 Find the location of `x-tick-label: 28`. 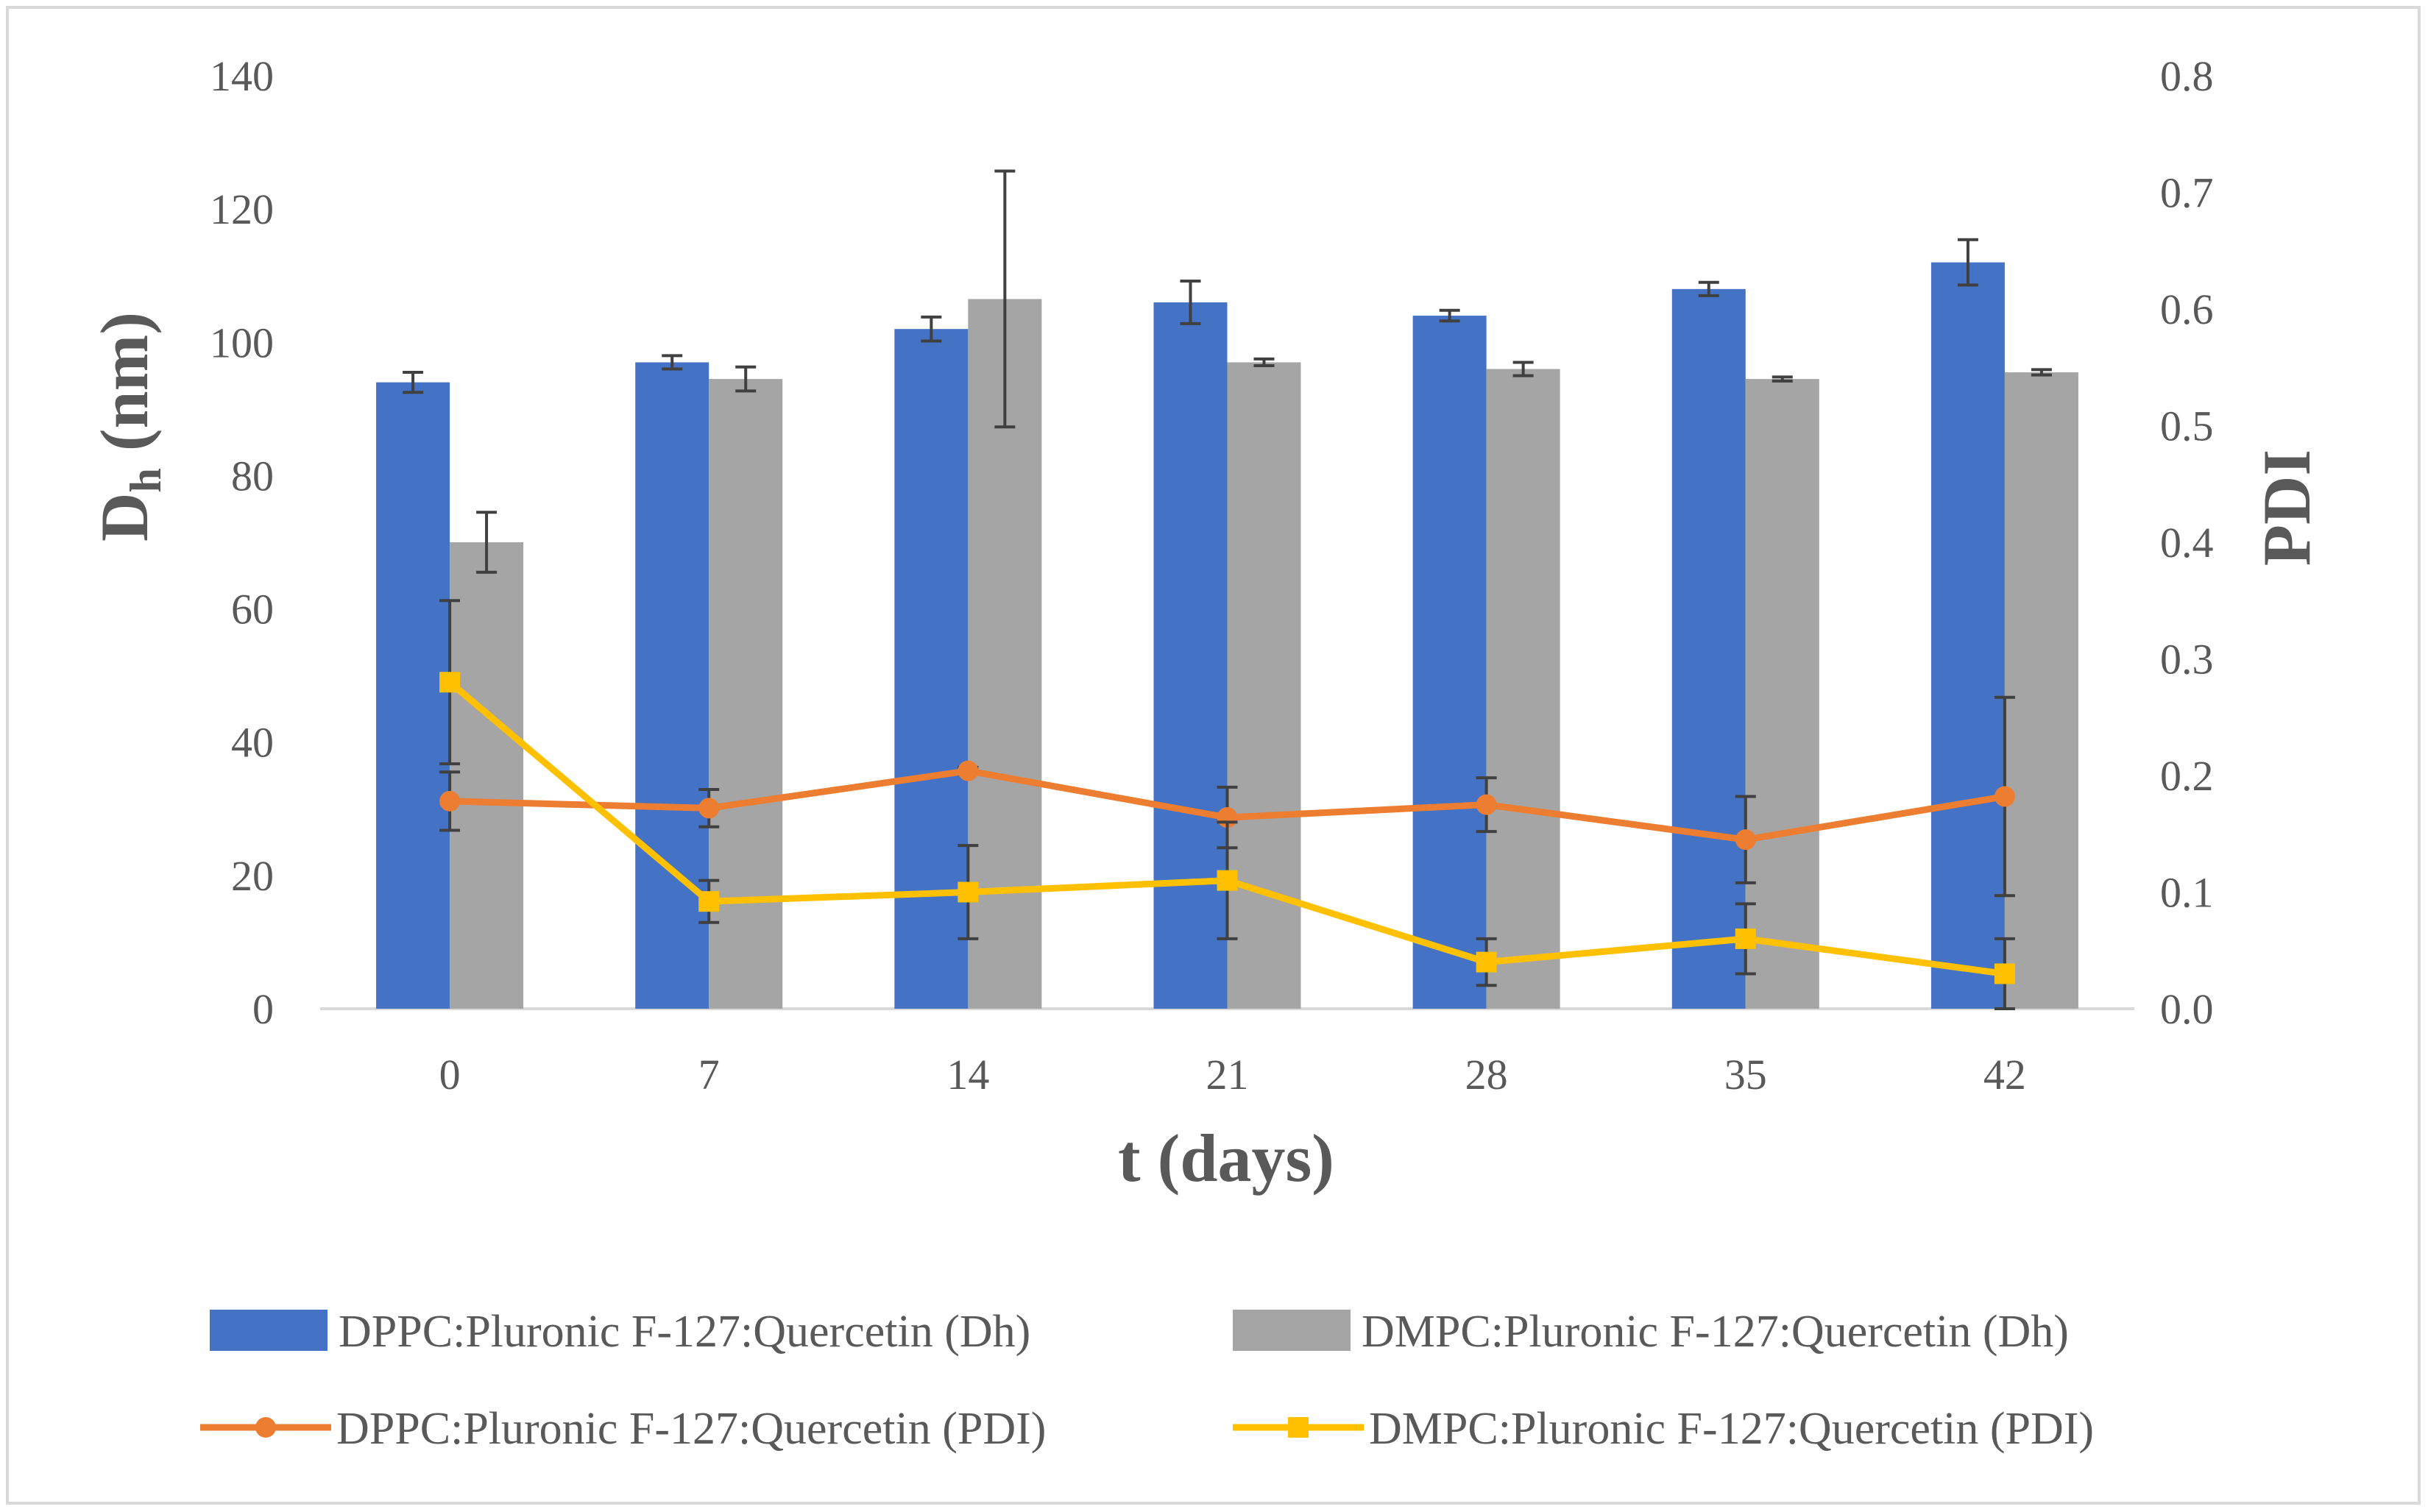

x-tick-label: 28 is located at coordinates (1486, 1074).